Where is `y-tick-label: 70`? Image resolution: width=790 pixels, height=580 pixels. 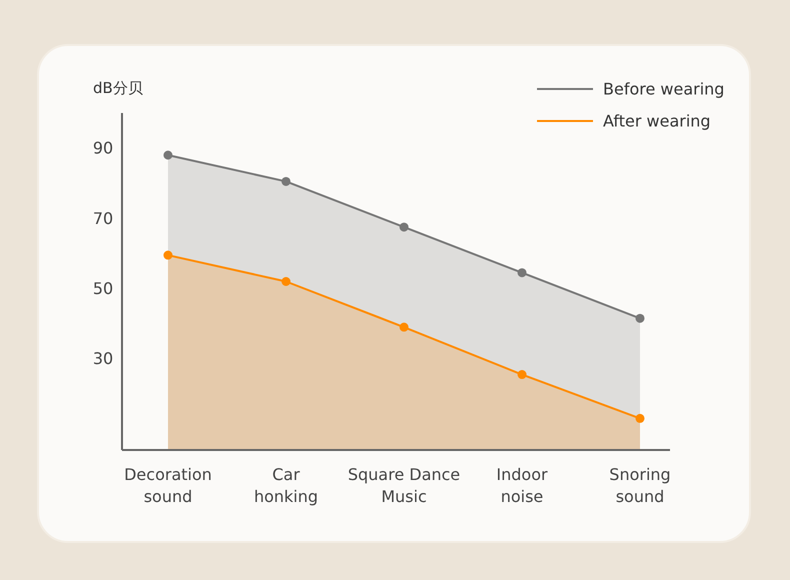
y-tick-label: 70 is located at coordinates (103, 218).